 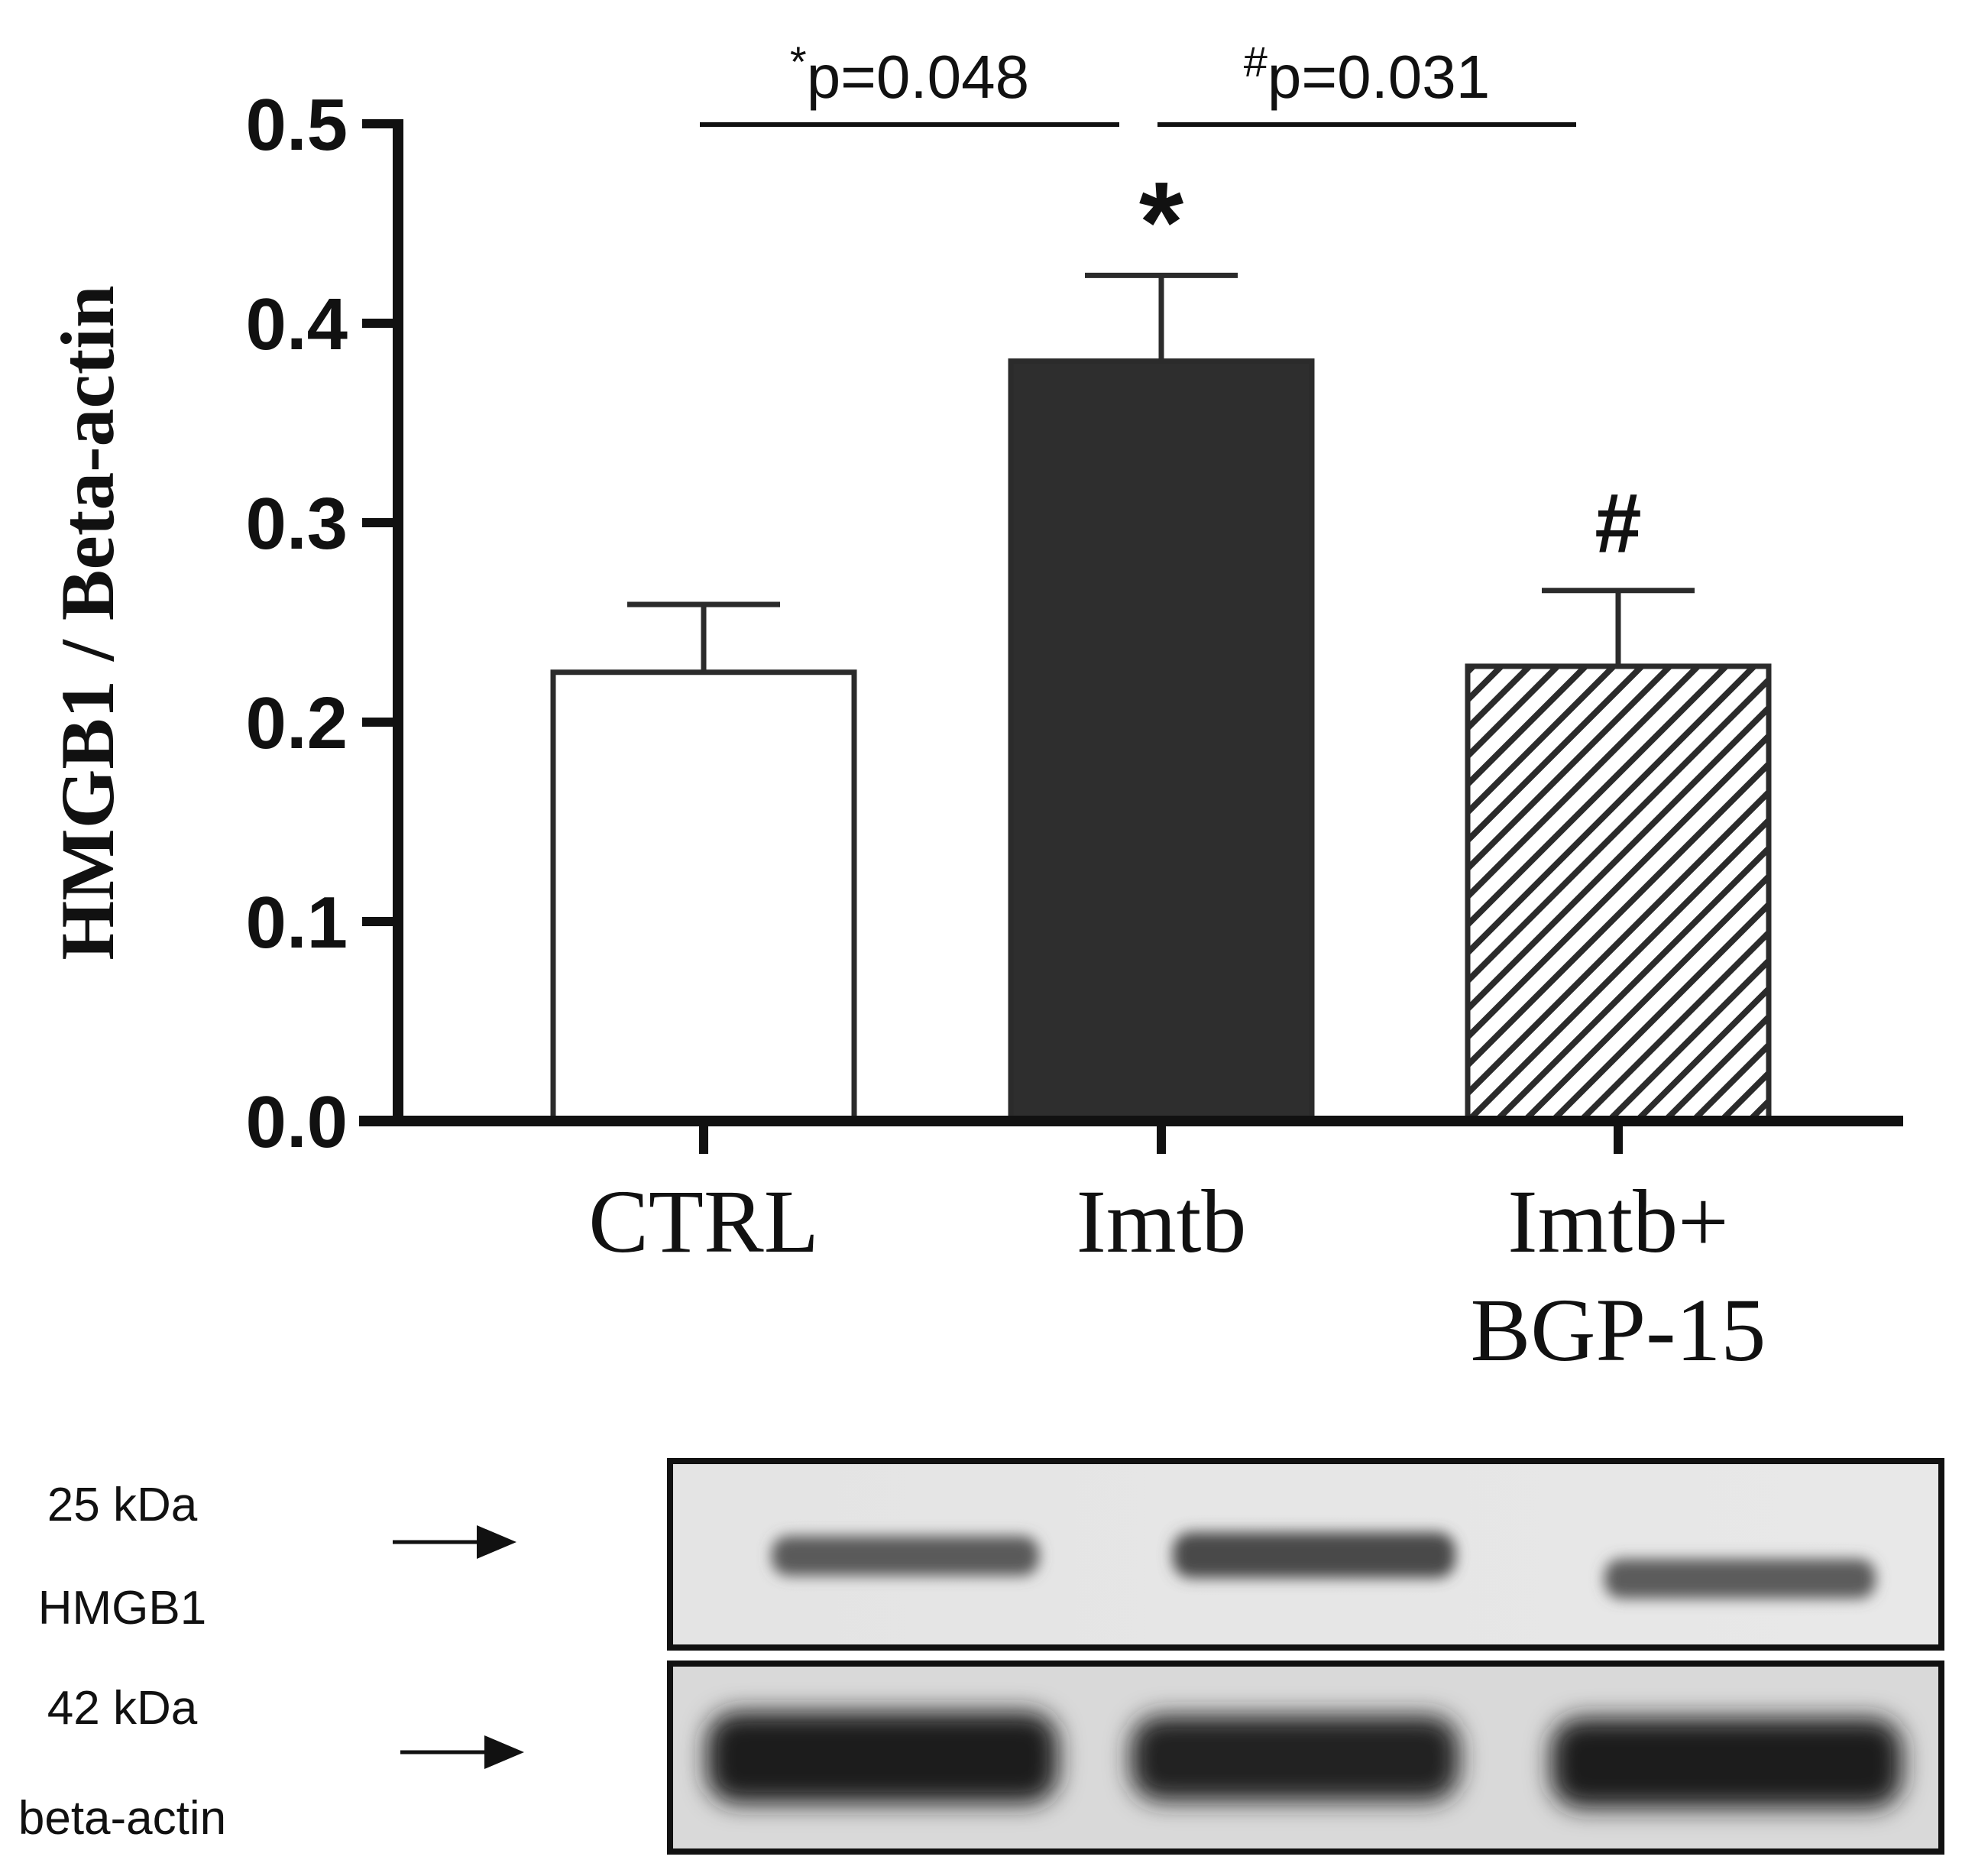 I want to click on p-value-label: #p=0.031, so click(x=1367, y=74).